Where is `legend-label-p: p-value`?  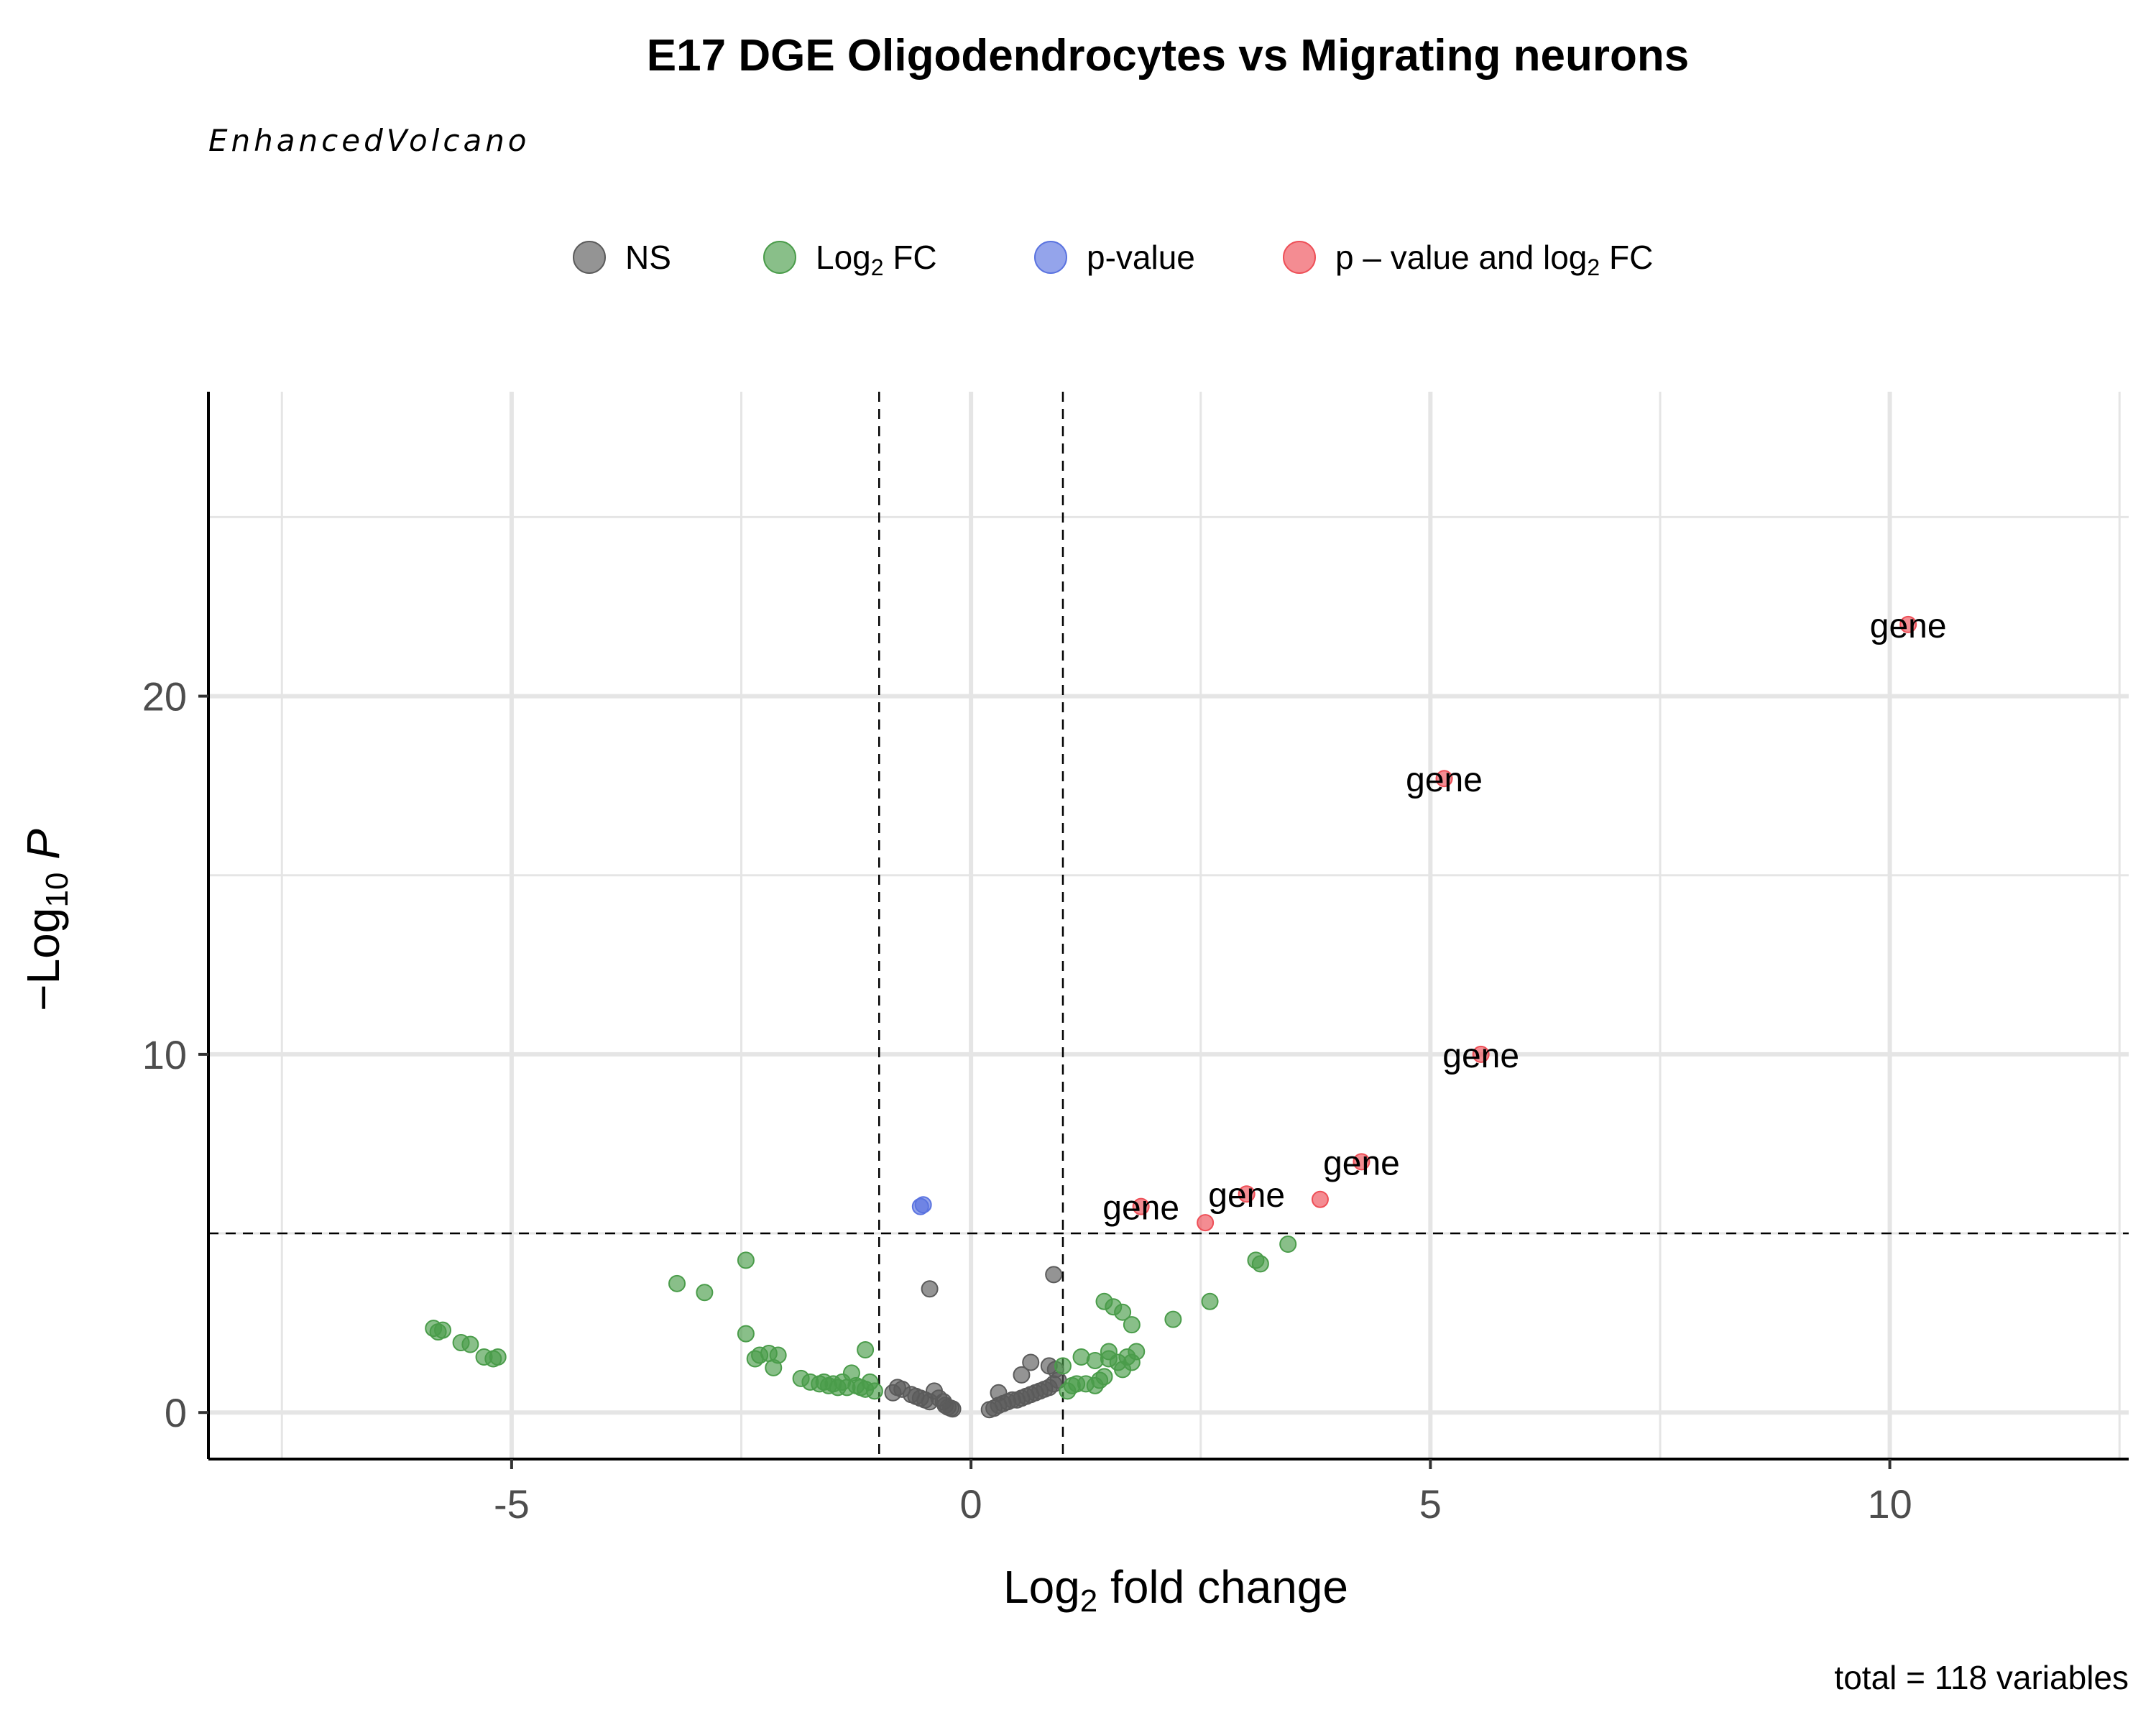 legend-label-p: p-value is located at coordinates (1141, 257).